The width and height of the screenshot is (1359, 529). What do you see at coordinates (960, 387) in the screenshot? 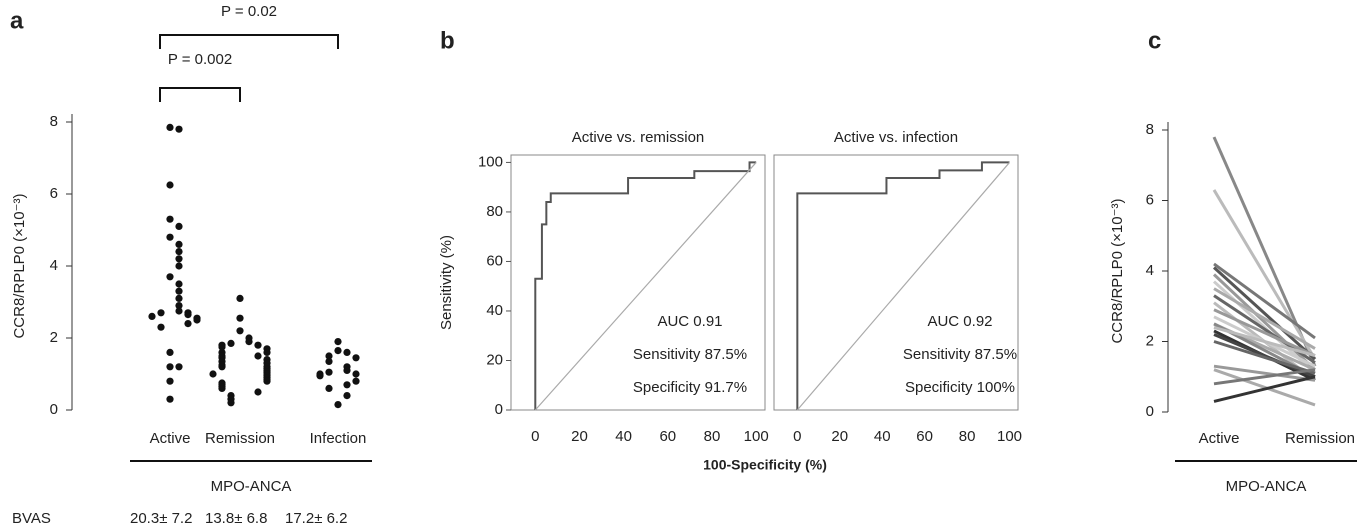
I see `annotation: Specificity 100%` at bounding box center [960, 387].